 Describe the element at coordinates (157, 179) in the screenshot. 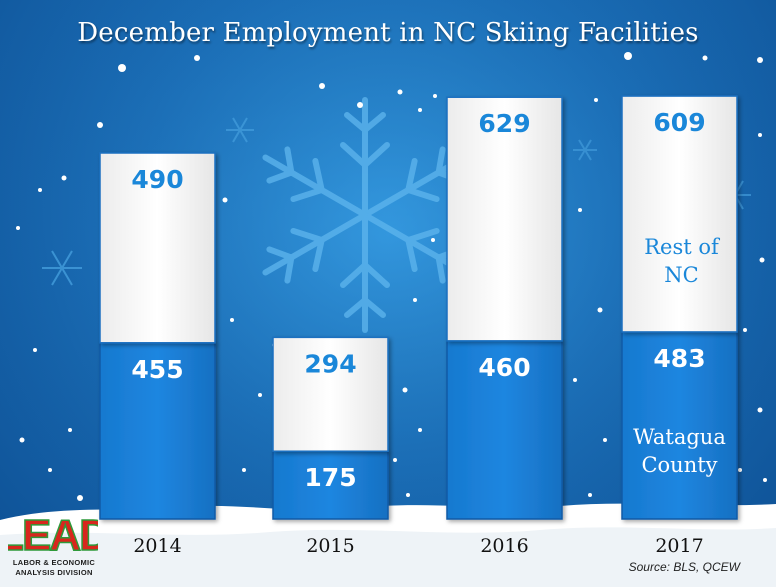

I see `data-label-2014-rest-of-nc: 490` at that location.